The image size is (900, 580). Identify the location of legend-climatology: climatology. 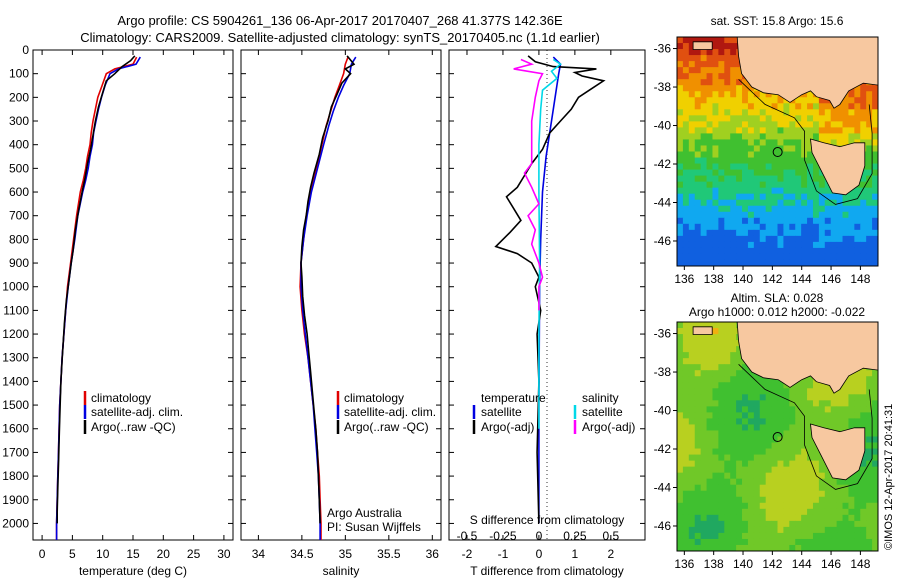
(121, 398).